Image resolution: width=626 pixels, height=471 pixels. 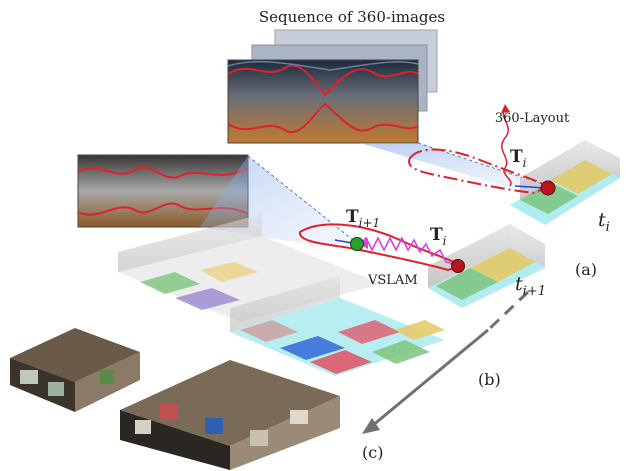 I want to click on label-panel-c: (c), so click(x=372, y=452).